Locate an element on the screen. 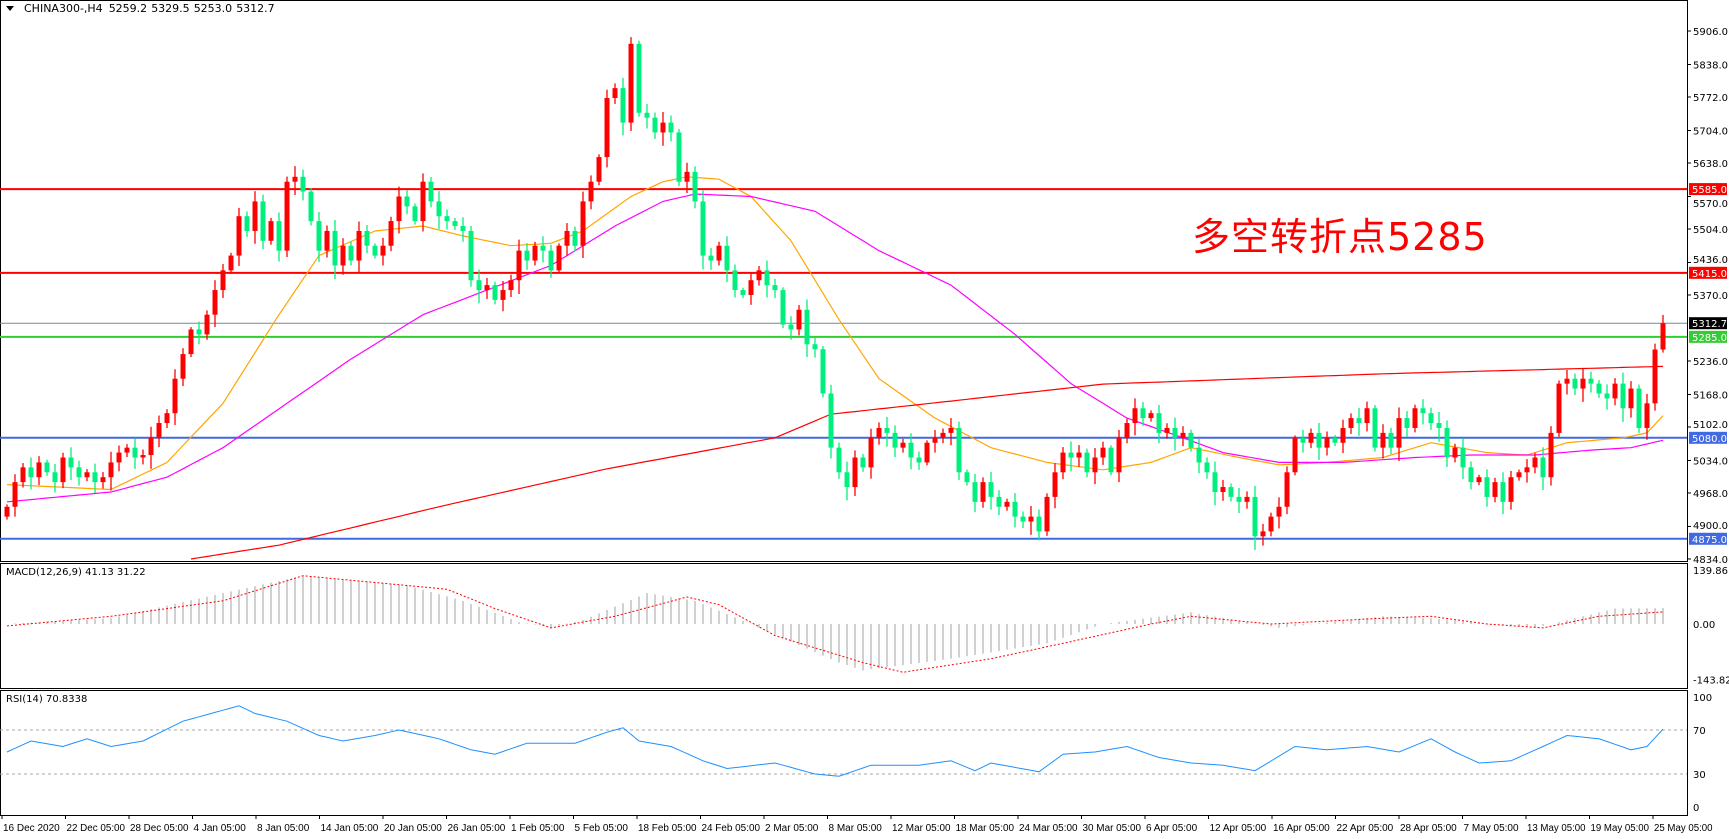 The height and width of the screenshot is (839, 1729). rsi-tick-label: 70 is located at coordinates (1699, 731).